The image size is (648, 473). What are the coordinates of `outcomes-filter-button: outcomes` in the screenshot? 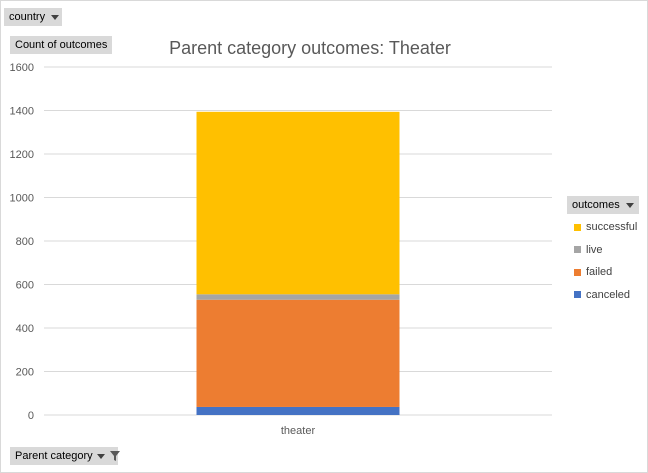 It's located at (603, 205).